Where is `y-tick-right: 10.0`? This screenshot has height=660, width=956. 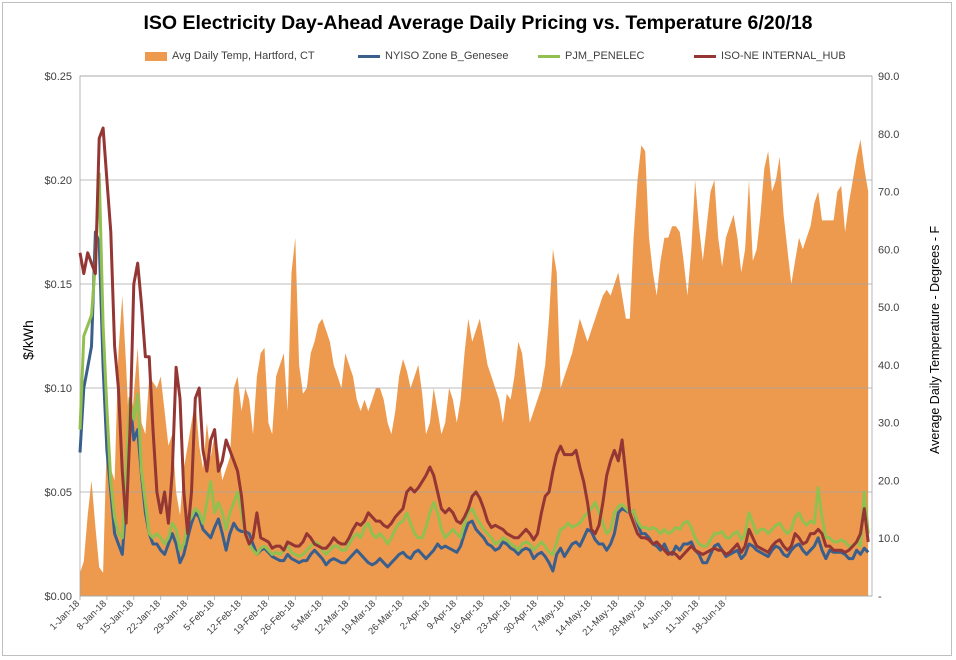 y-tick-right: 10.0 is located at coordinates (888, 539).